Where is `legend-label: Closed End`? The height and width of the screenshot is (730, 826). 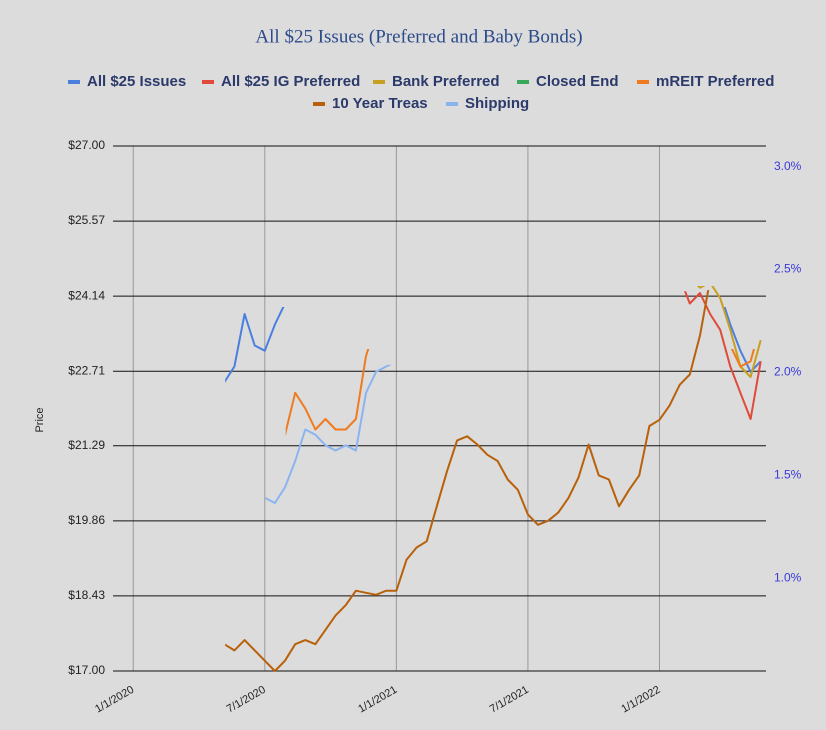 legend-label: Closed End is located at coordinates (577, 81).